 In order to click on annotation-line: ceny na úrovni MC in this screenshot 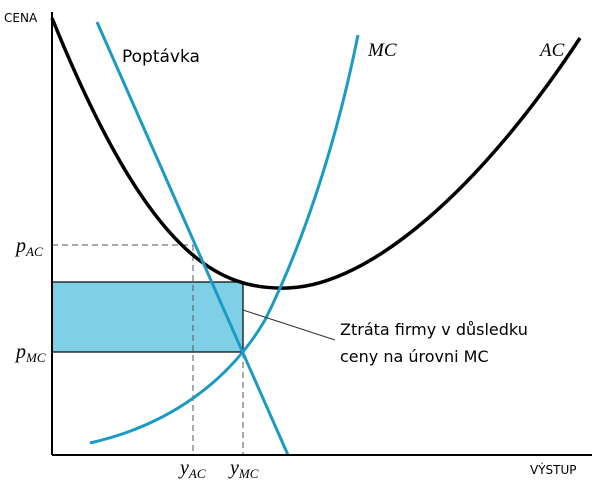, I will do `click(414, 356)`.